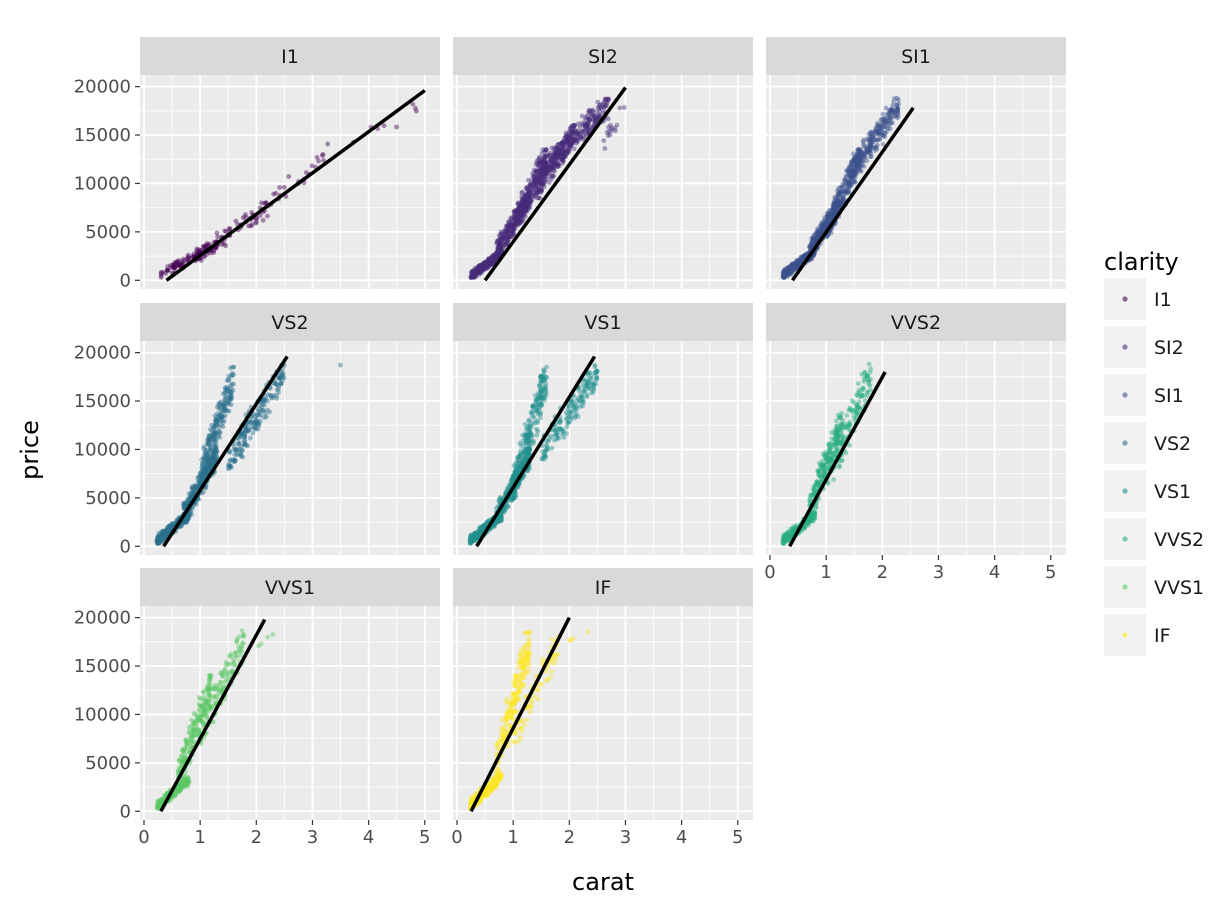  I want to click on facet-strip, so click(603, 56).